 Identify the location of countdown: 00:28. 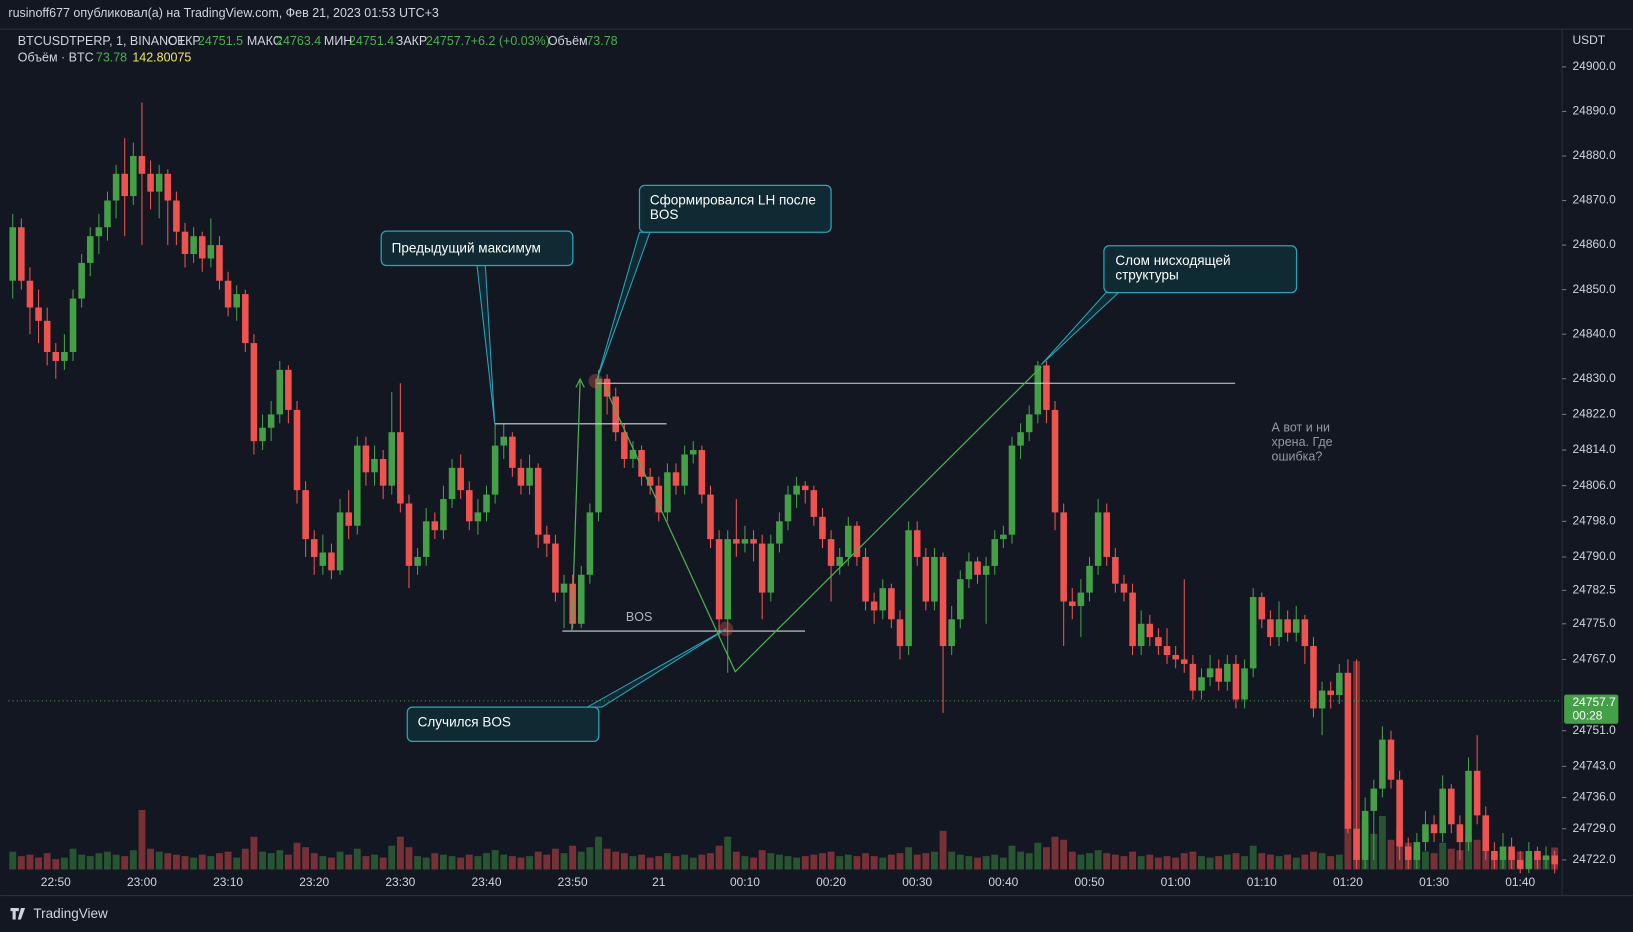
(1588, 716).